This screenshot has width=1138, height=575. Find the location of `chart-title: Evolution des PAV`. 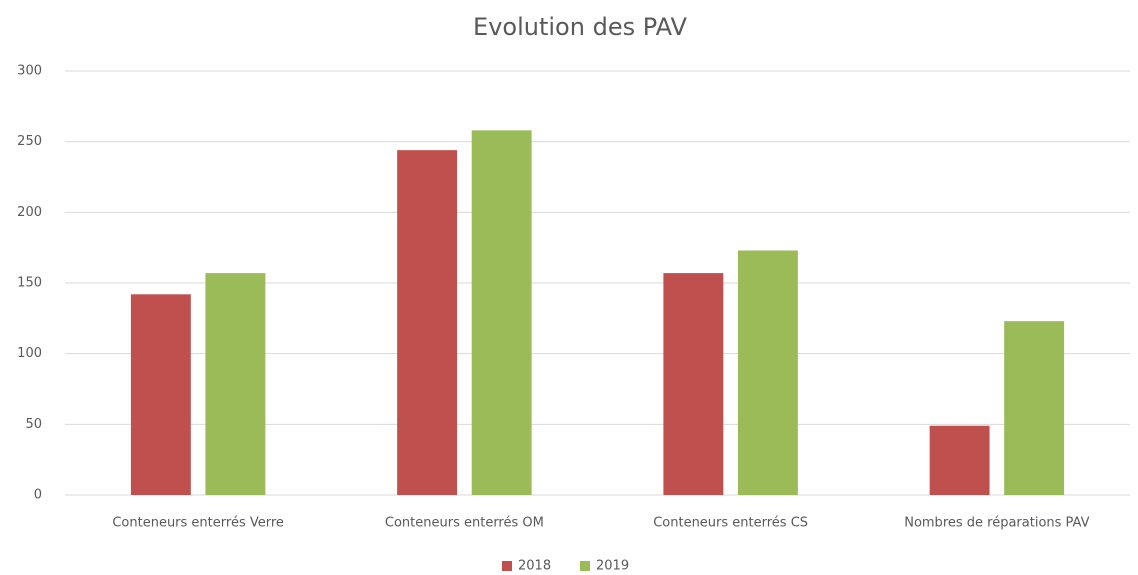

chart-title: Evolution des PAV is located at coordinates (580, 27).